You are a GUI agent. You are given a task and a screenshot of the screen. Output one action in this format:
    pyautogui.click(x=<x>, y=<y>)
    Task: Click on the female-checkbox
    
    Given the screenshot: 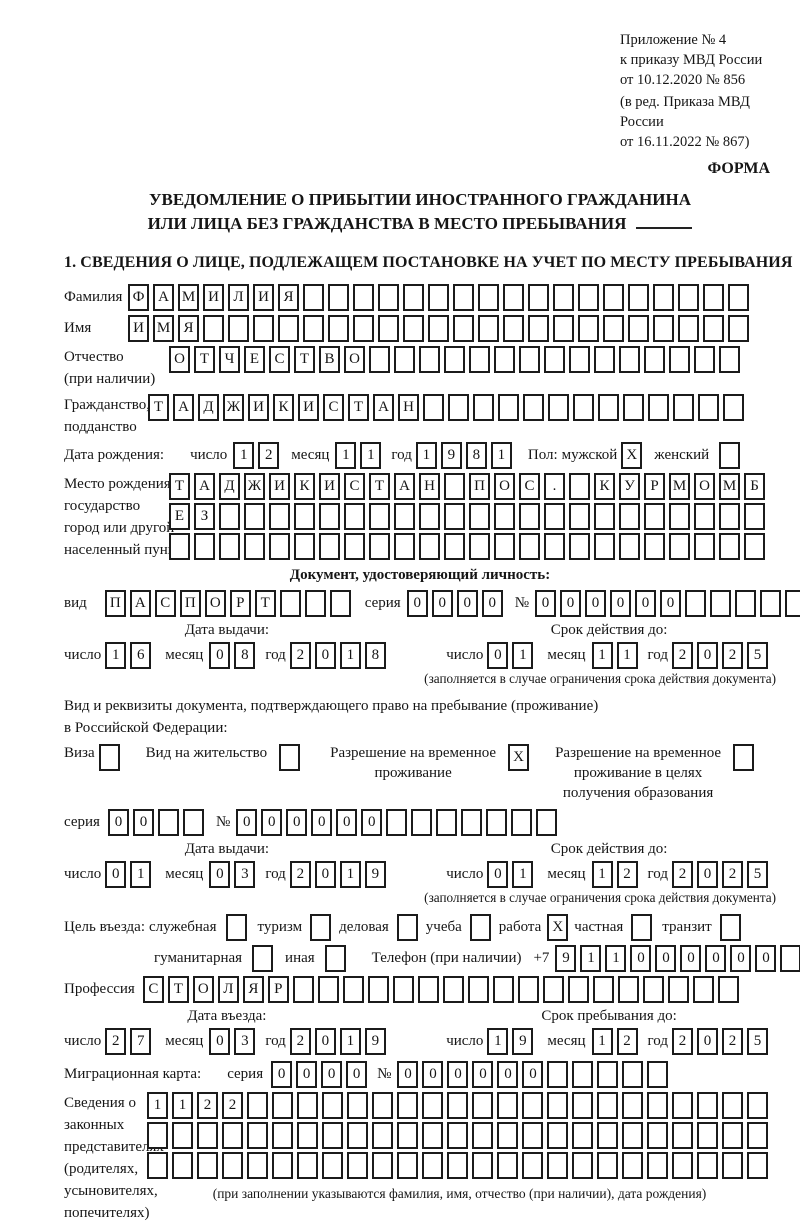 What is the action you would take?
    pyautogui.click(x=730, y=455)
    